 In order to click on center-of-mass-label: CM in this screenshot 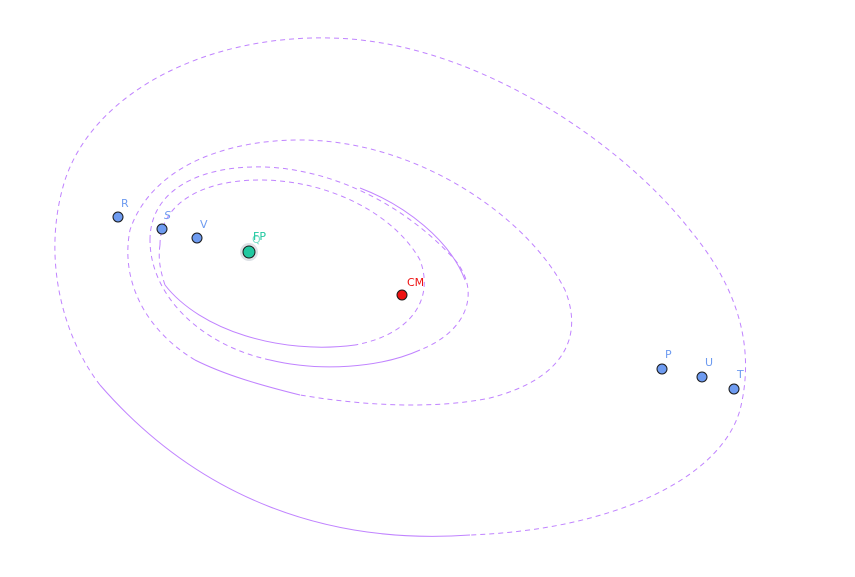, I will do `click(415, 282)`.